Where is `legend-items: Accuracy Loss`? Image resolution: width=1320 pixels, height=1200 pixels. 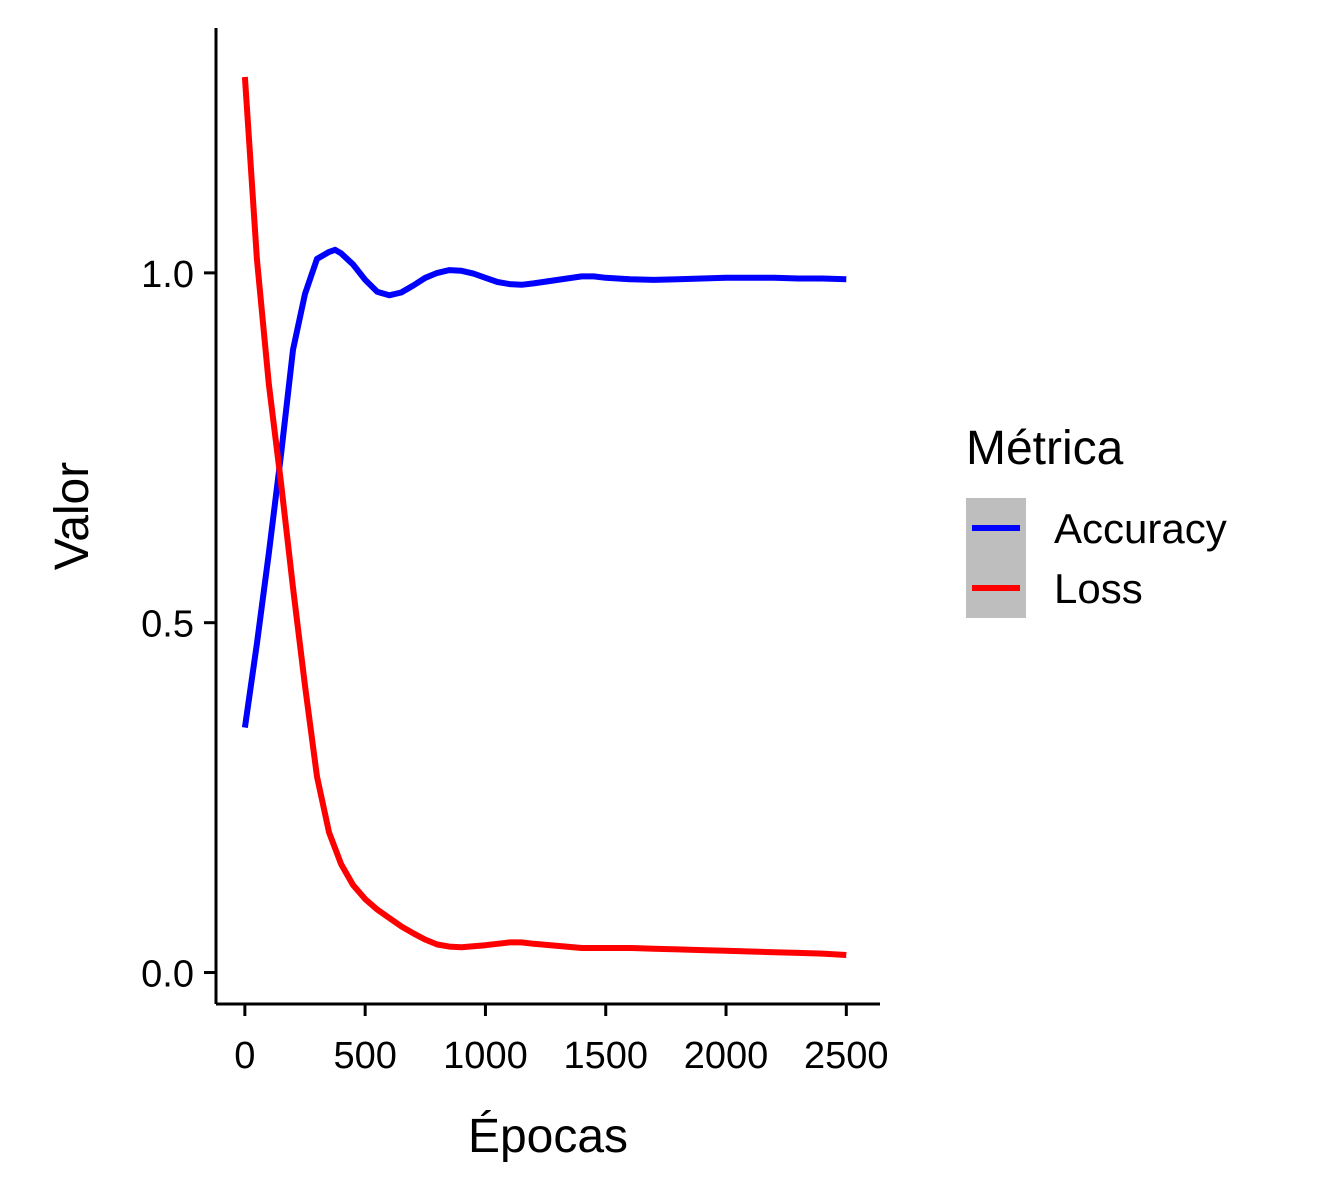
legend-items: Accuracy Loss is located at coordinates (1099, 558).